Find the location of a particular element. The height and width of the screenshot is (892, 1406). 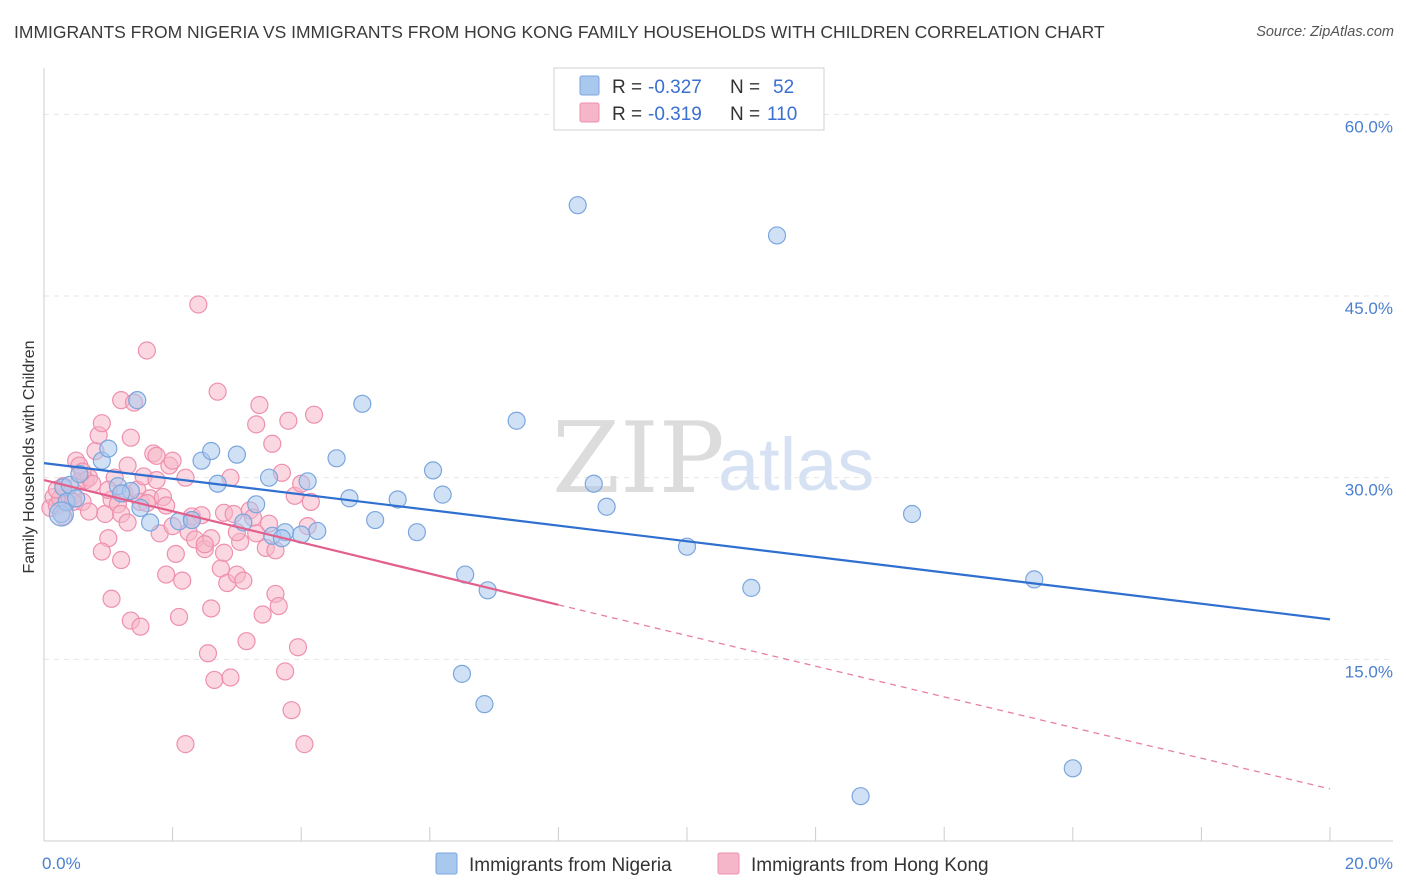

series-swatch-hongkong is located at coordinates (728, 863).